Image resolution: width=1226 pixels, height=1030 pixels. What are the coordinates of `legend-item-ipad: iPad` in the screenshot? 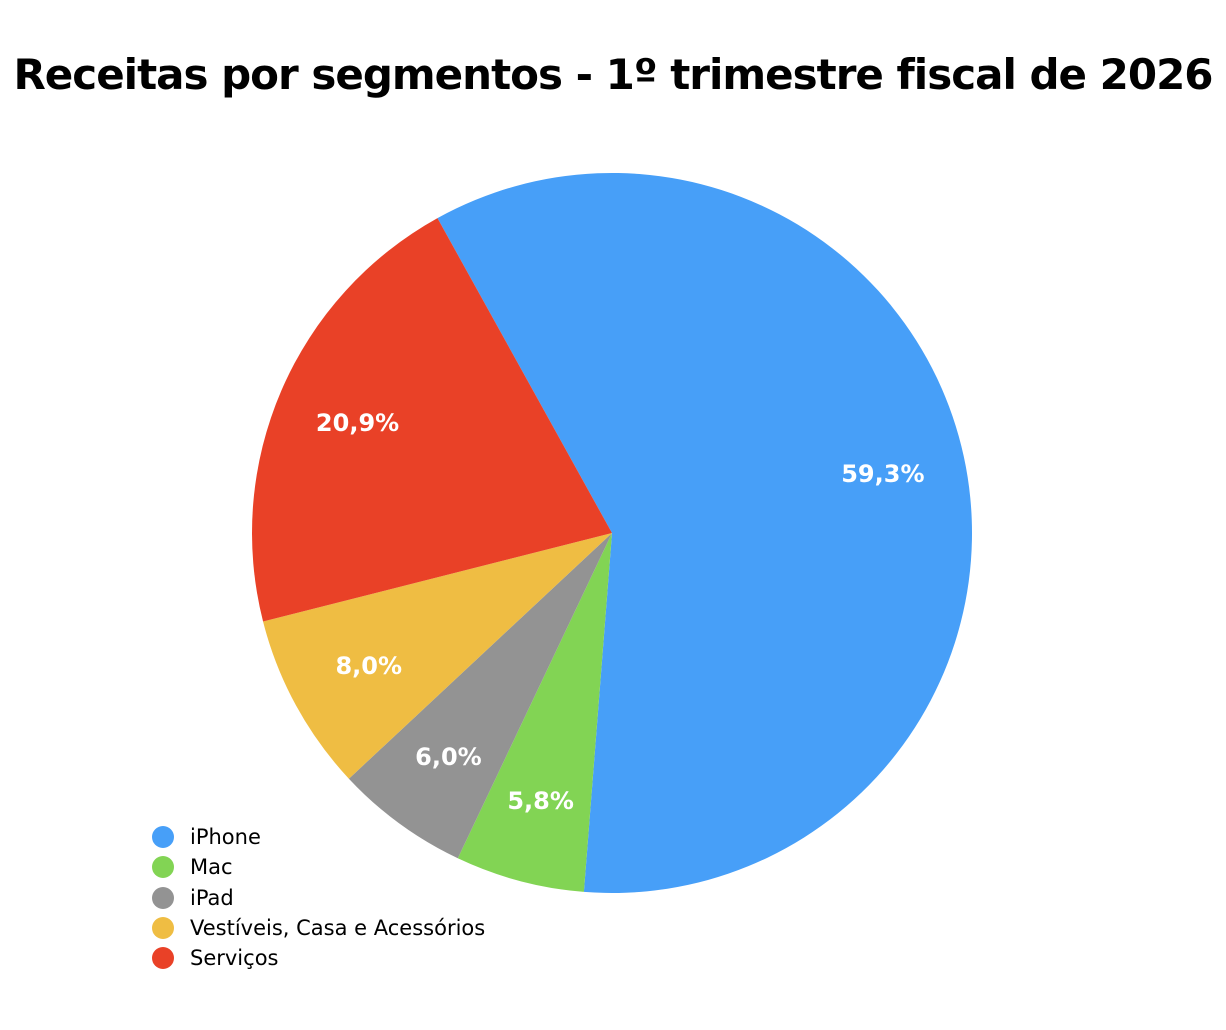 It's located at (318, 898).